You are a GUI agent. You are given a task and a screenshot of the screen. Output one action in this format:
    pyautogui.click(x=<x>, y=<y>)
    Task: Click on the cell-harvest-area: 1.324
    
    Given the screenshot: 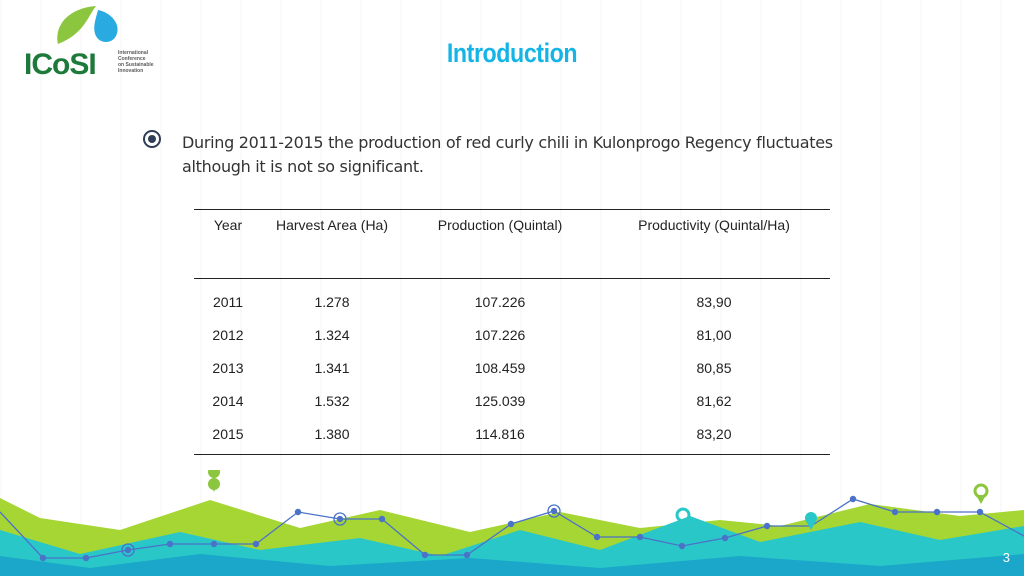 What is the action you would take?
    pyautogui.click(x=332, y=334)
    